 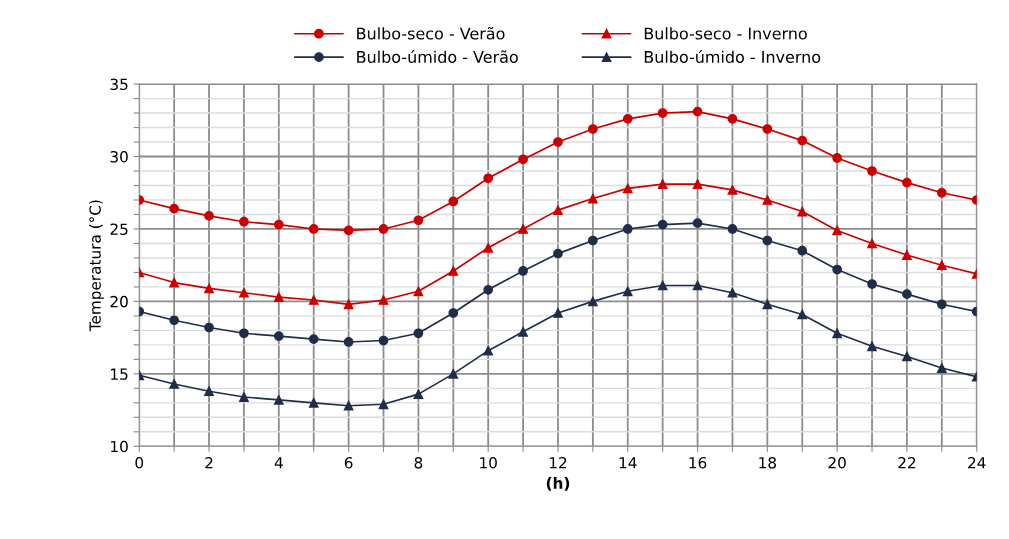 What do you see at coordinates (698, 462) in the screenshot?
I see `x-tick-label: 16` at bounding box center [698, 462].